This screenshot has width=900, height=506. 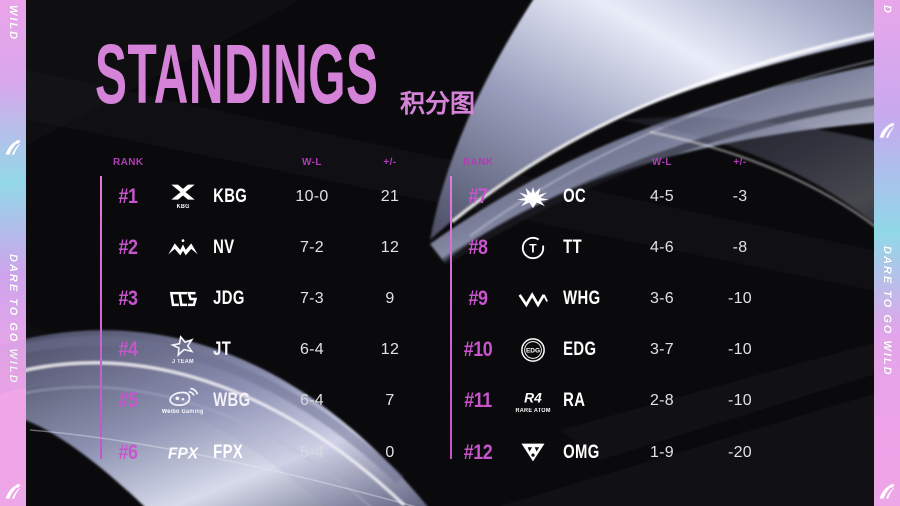 What do you see at coordinates (390, 401) in the screenshot?
I see `plus-minus-value: 7` at bounding box center [390, 401].